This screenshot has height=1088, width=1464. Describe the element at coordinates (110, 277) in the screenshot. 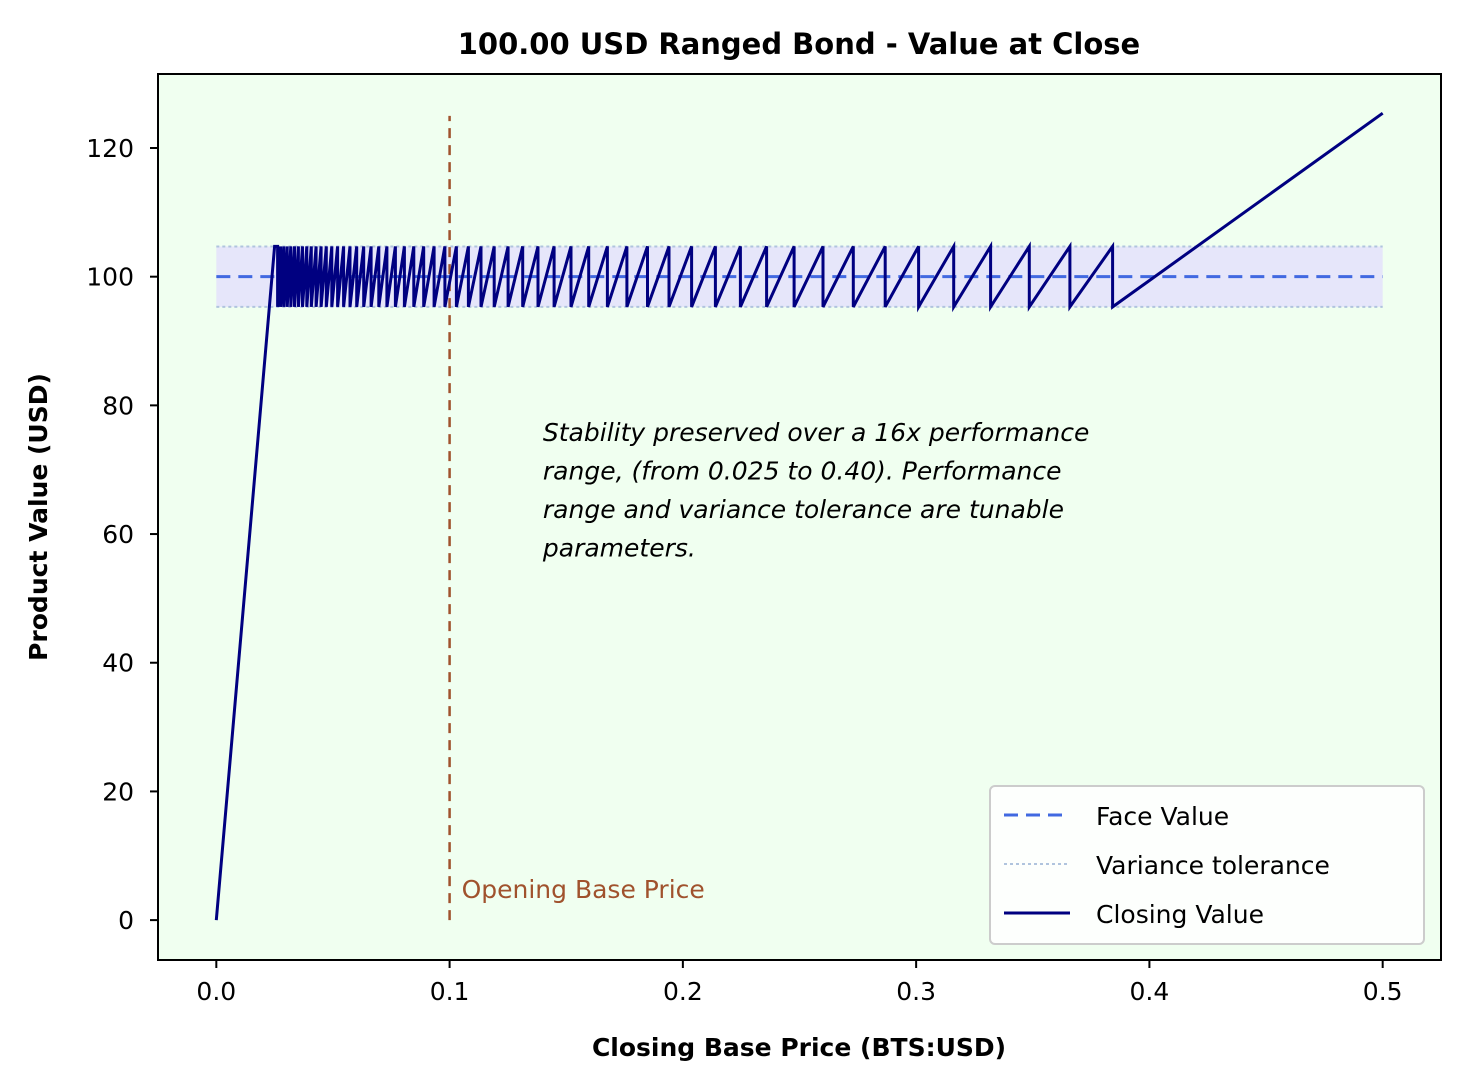

I see `y-tick-label: 100` at that location.